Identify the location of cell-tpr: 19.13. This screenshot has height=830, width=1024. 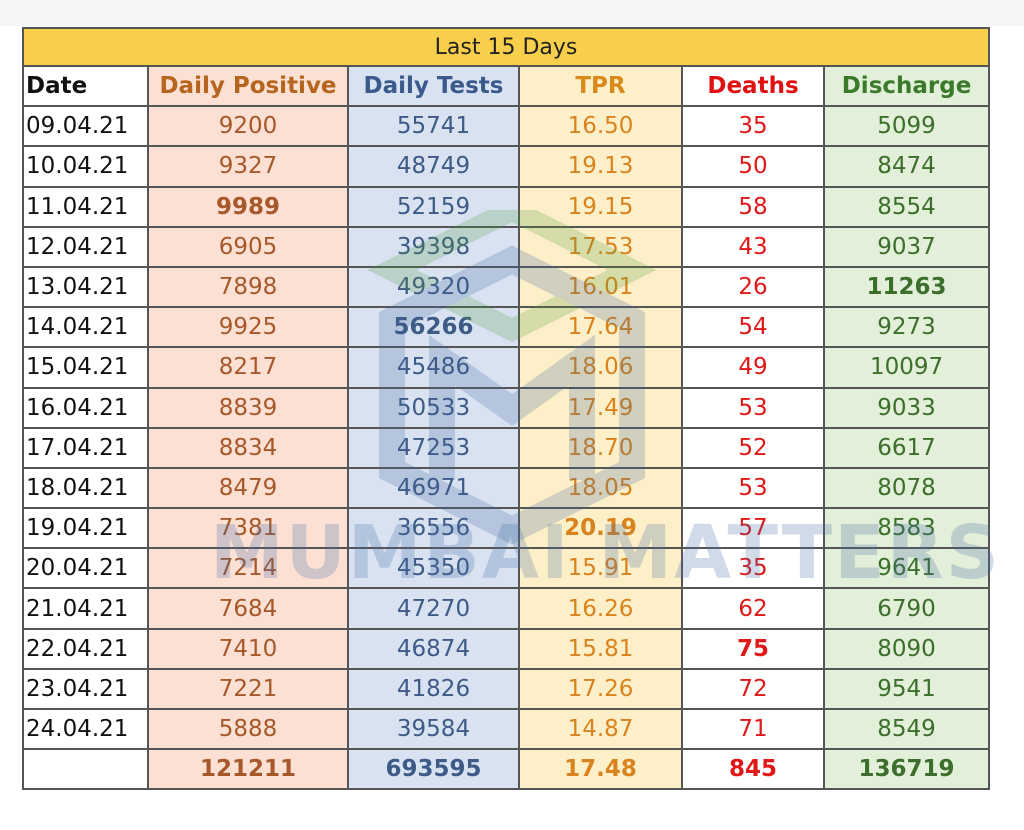
(600, 166).